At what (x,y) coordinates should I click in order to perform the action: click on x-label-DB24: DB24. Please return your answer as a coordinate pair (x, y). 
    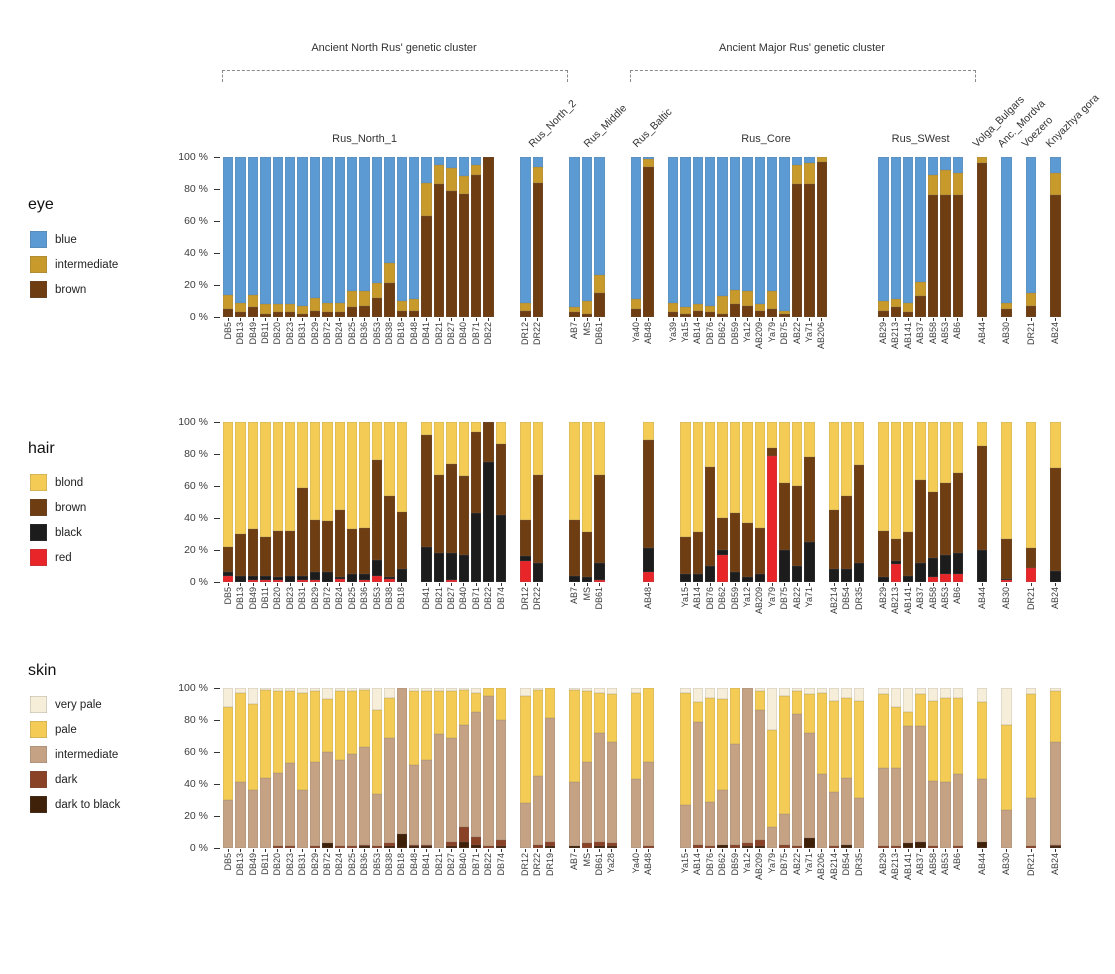
    Looking at the image, I should click on (339, 864).